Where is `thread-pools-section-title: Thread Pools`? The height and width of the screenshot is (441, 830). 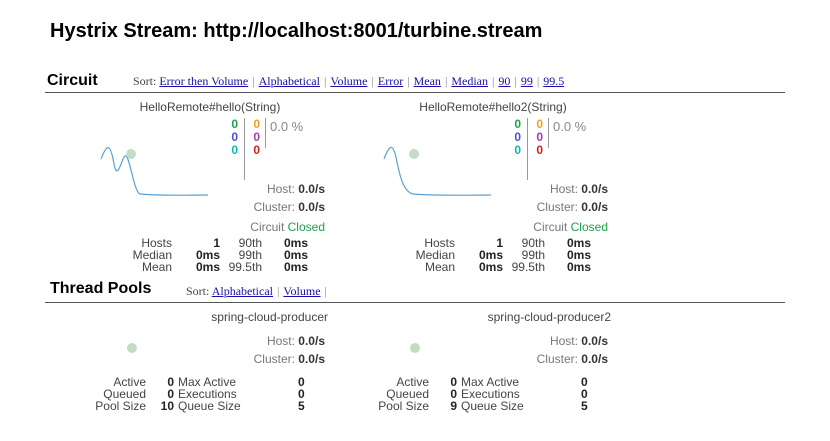
thread-pools-section-title: Thread Pools is located at coordinates (101, 288).